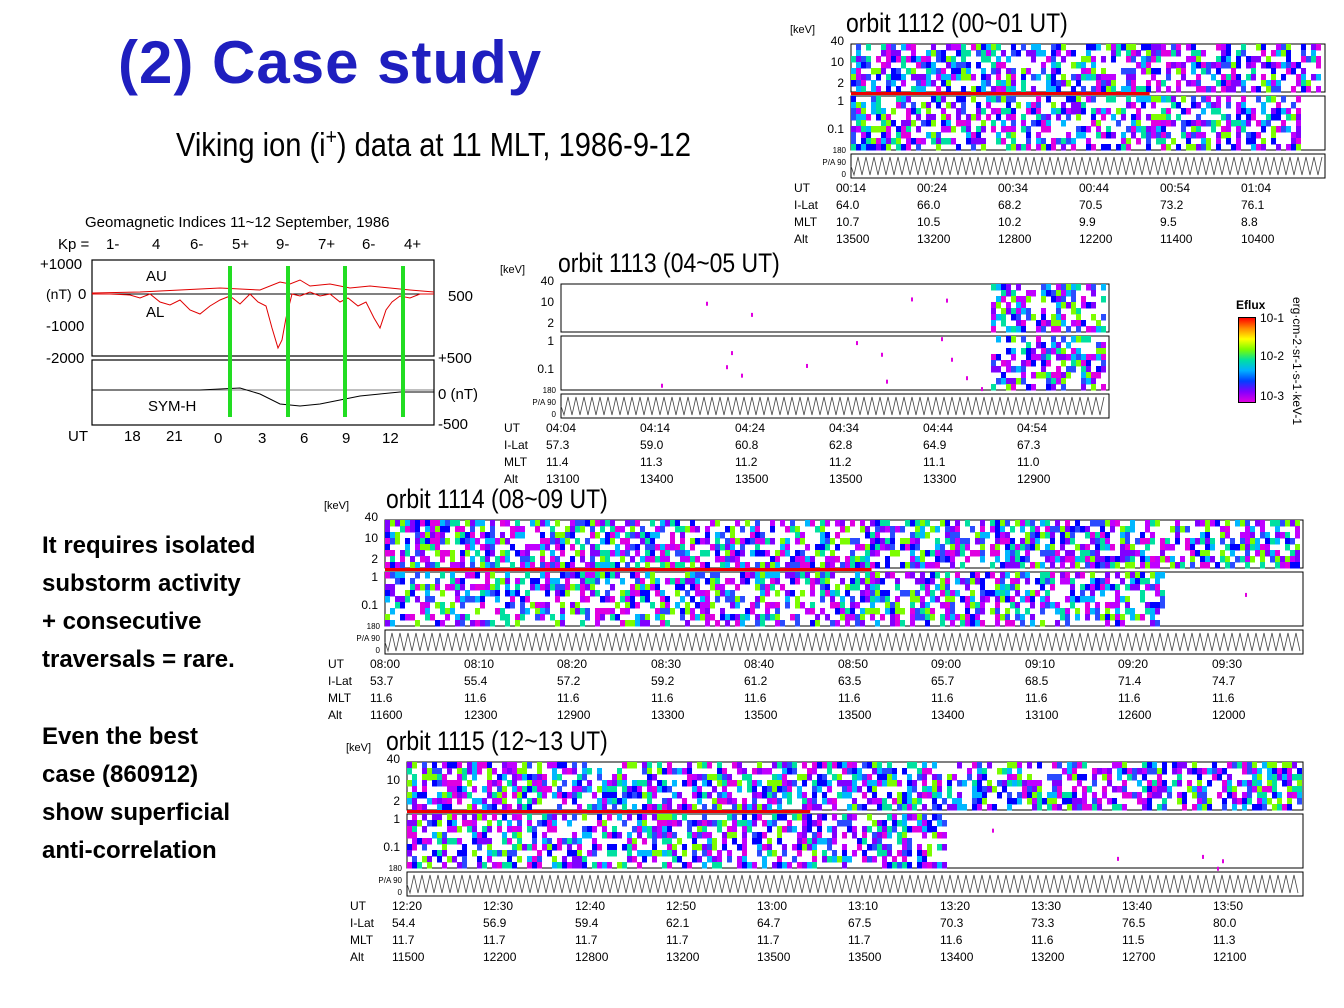  Describe the element at coordinates (497, 741) in the screenshot. I see `orbit-title: orbit 1115 (12~13 UT)` at that location.